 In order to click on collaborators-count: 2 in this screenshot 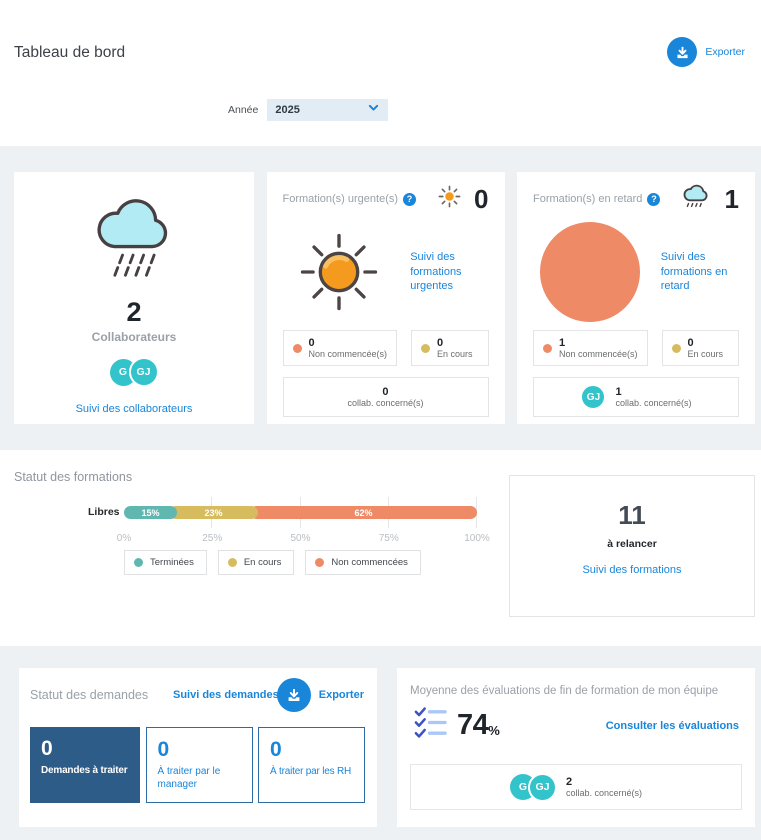, I will do `click(134, 312)`.